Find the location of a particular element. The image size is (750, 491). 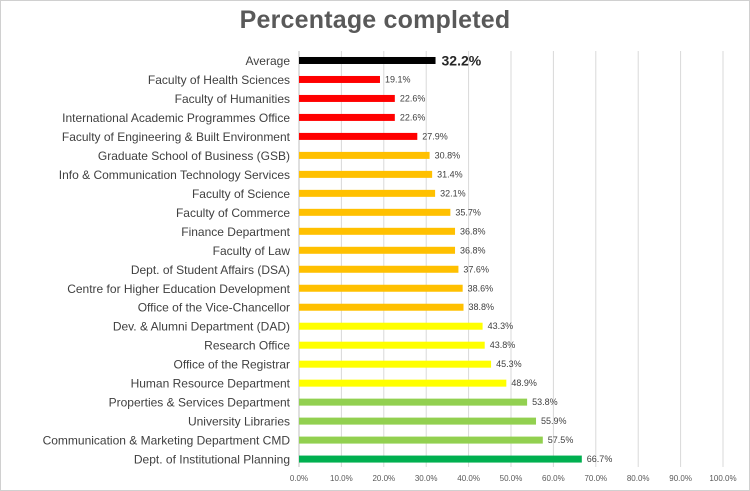

category-label: Faculty of Law is located at coordinates (252, 251).